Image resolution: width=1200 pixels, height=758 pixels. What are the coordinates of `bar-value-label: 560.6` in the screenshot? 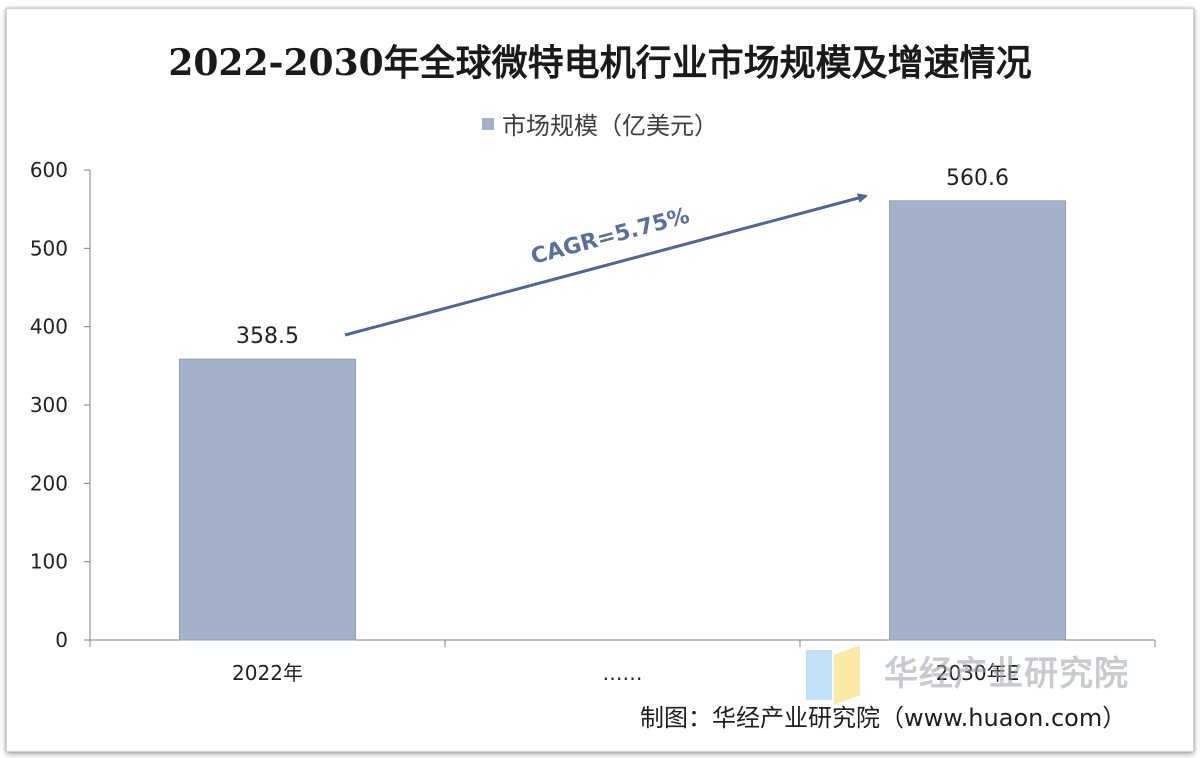 It's located at (977, 178).